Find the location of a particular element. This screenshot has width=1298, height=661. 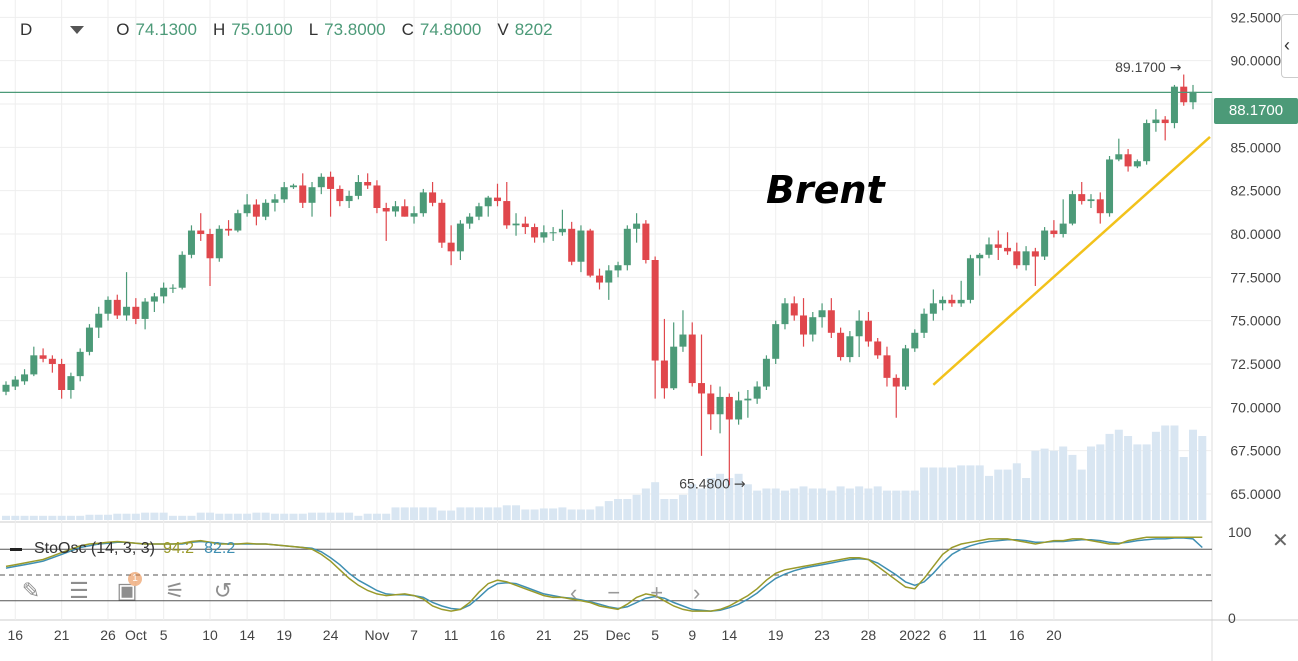

x-tick-label: 10 is located at coordinates (210, 635).